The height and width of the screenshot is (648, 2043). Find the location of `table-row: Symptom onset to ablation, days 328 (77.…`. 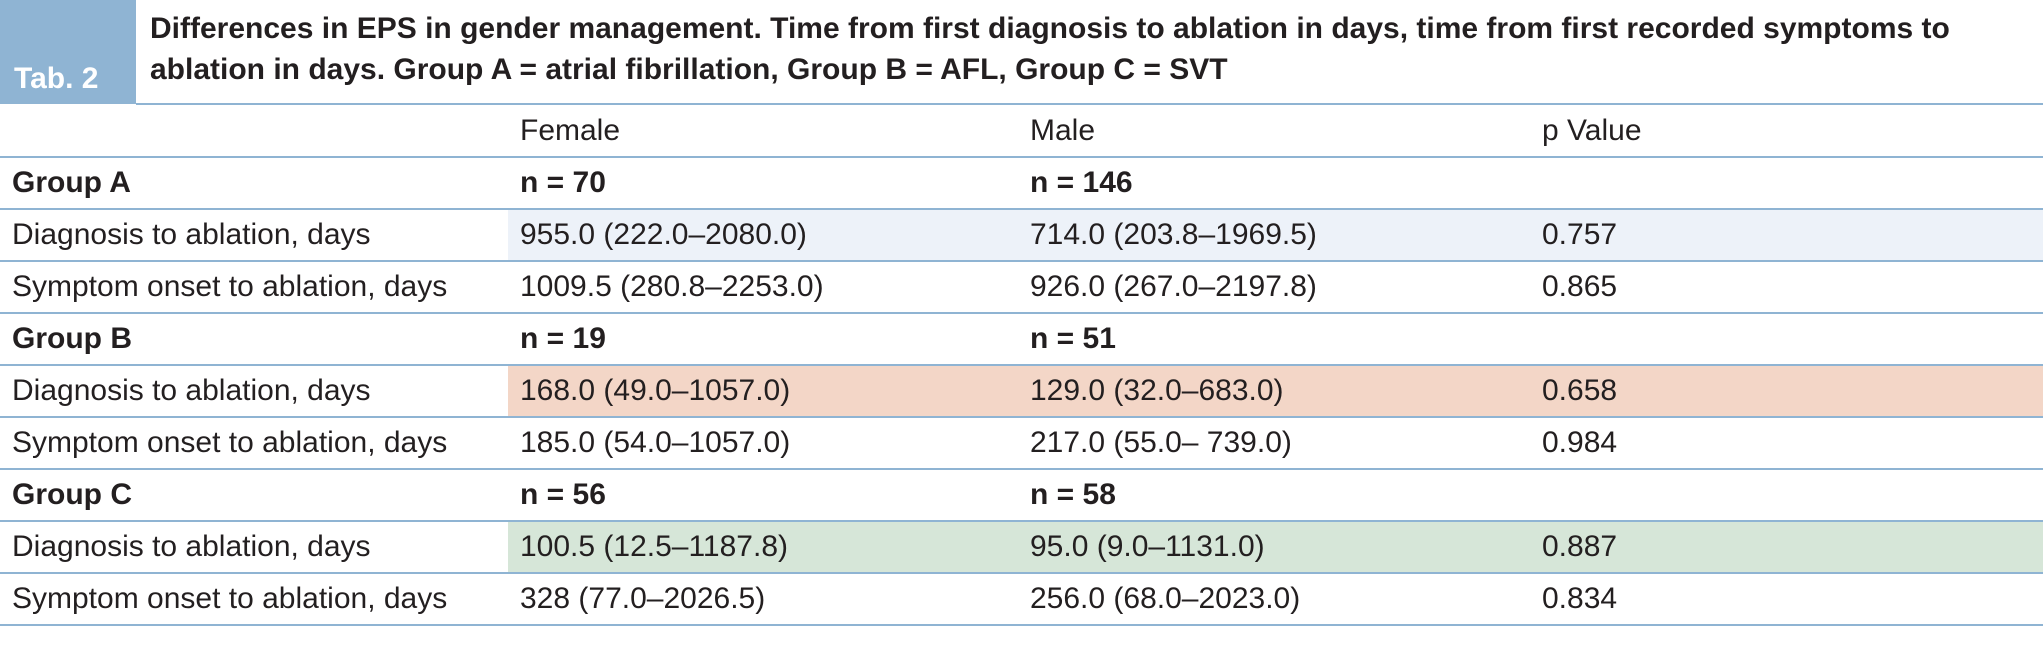

table-row: Symptom onset to ablation, days 328 (77.… is located at coordinates (1021, 599).